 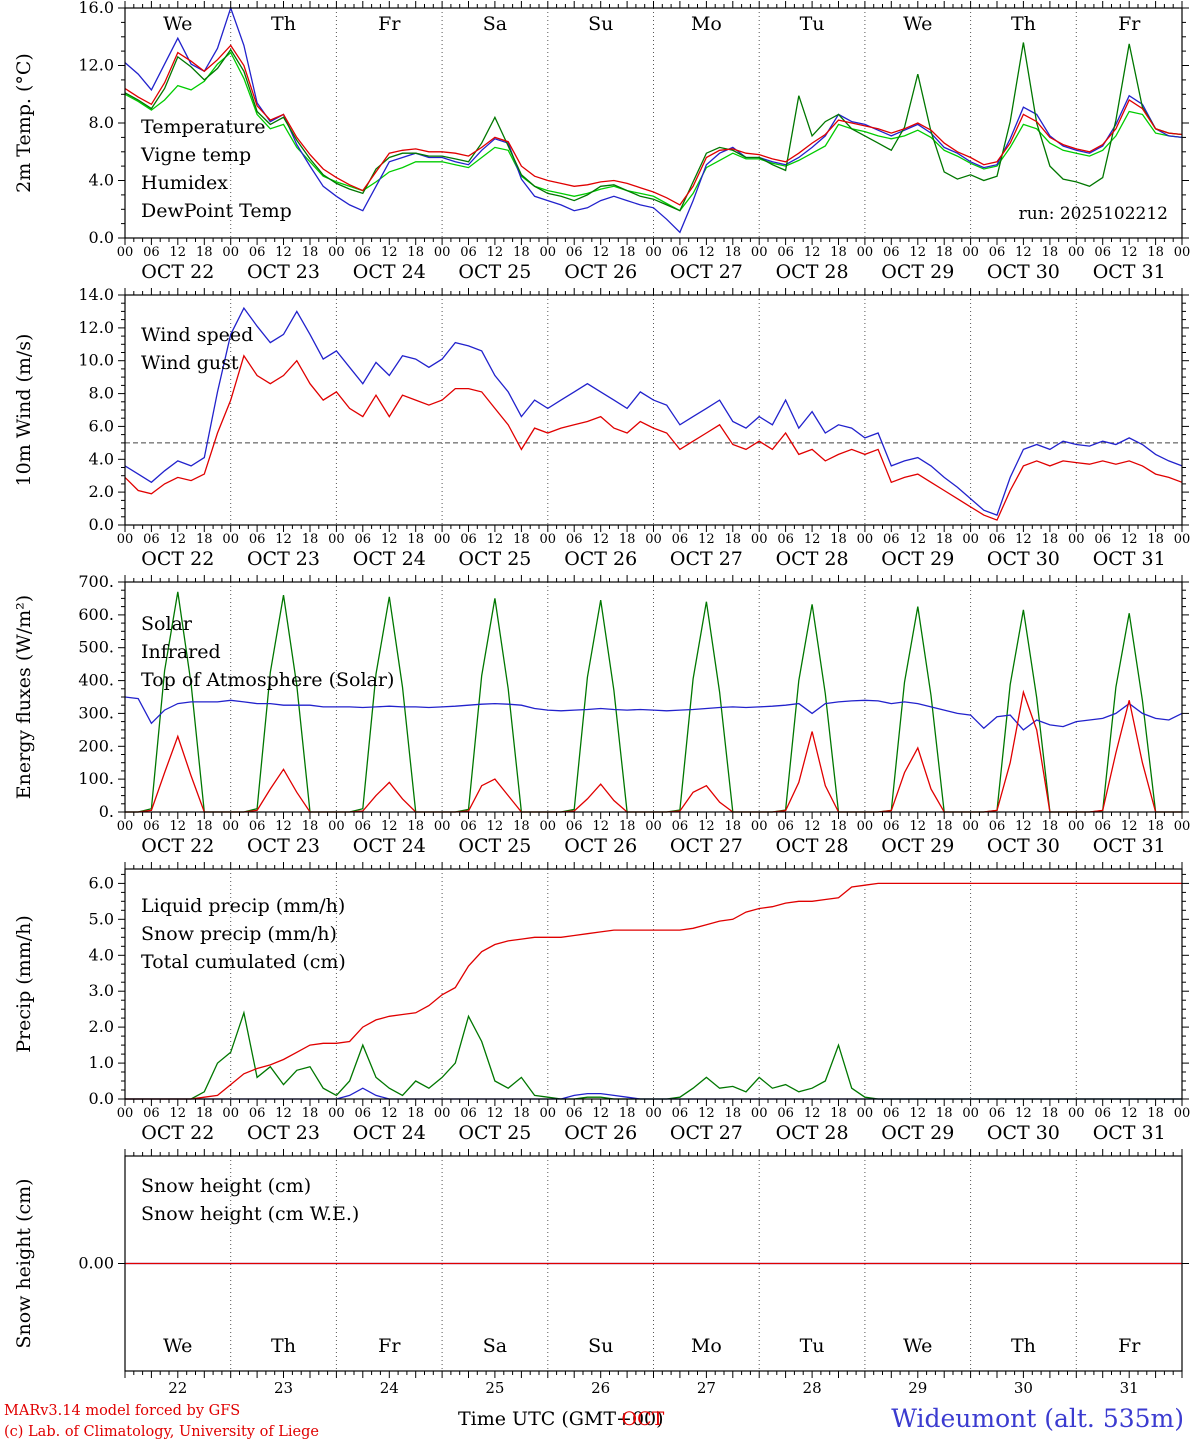 I want to click on y-tick-label: 600., so click(x=96, y=614).